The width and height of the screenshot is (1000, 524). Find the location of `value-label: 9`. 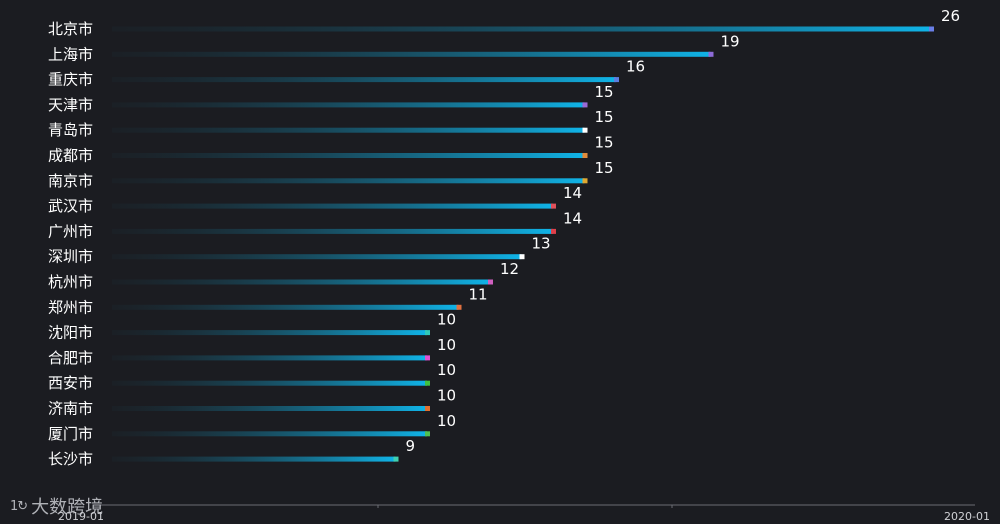

value-label: 9 is located at coordinates (411, 446).